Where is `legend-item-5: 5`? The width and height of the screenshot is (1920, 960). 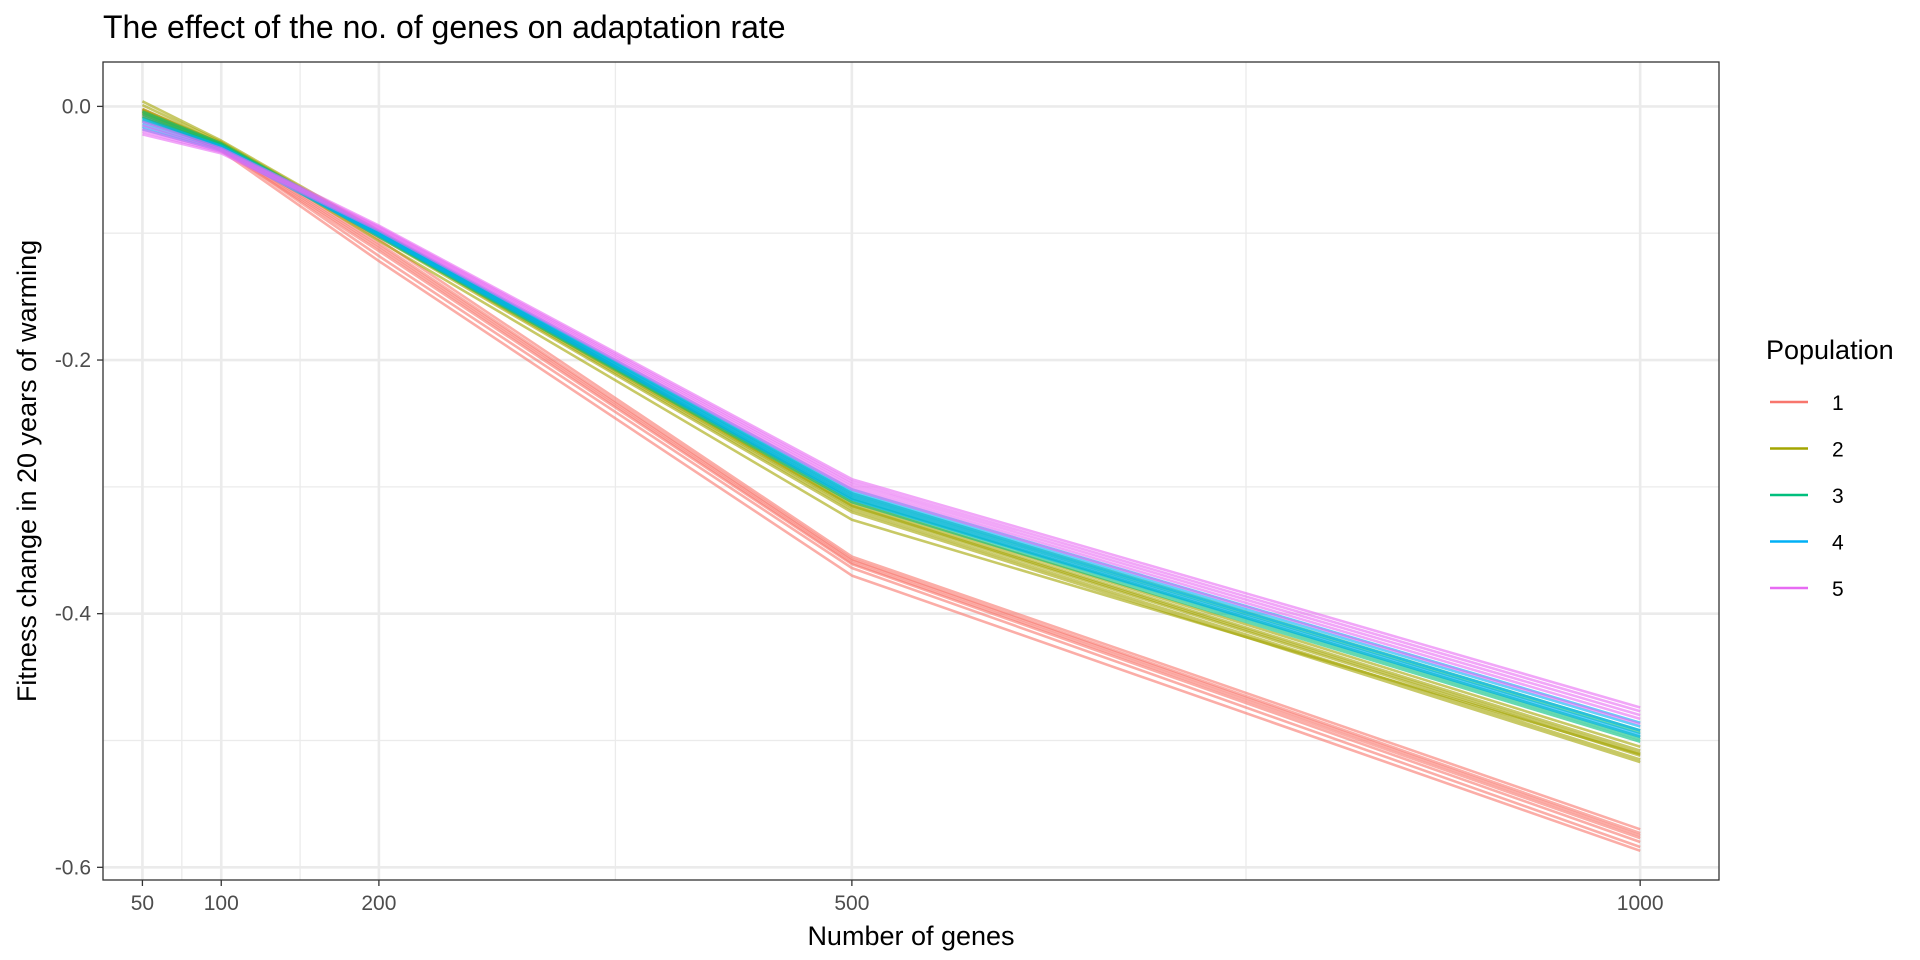
legend-item-5: 5 is located at coordinates (1807, 589).